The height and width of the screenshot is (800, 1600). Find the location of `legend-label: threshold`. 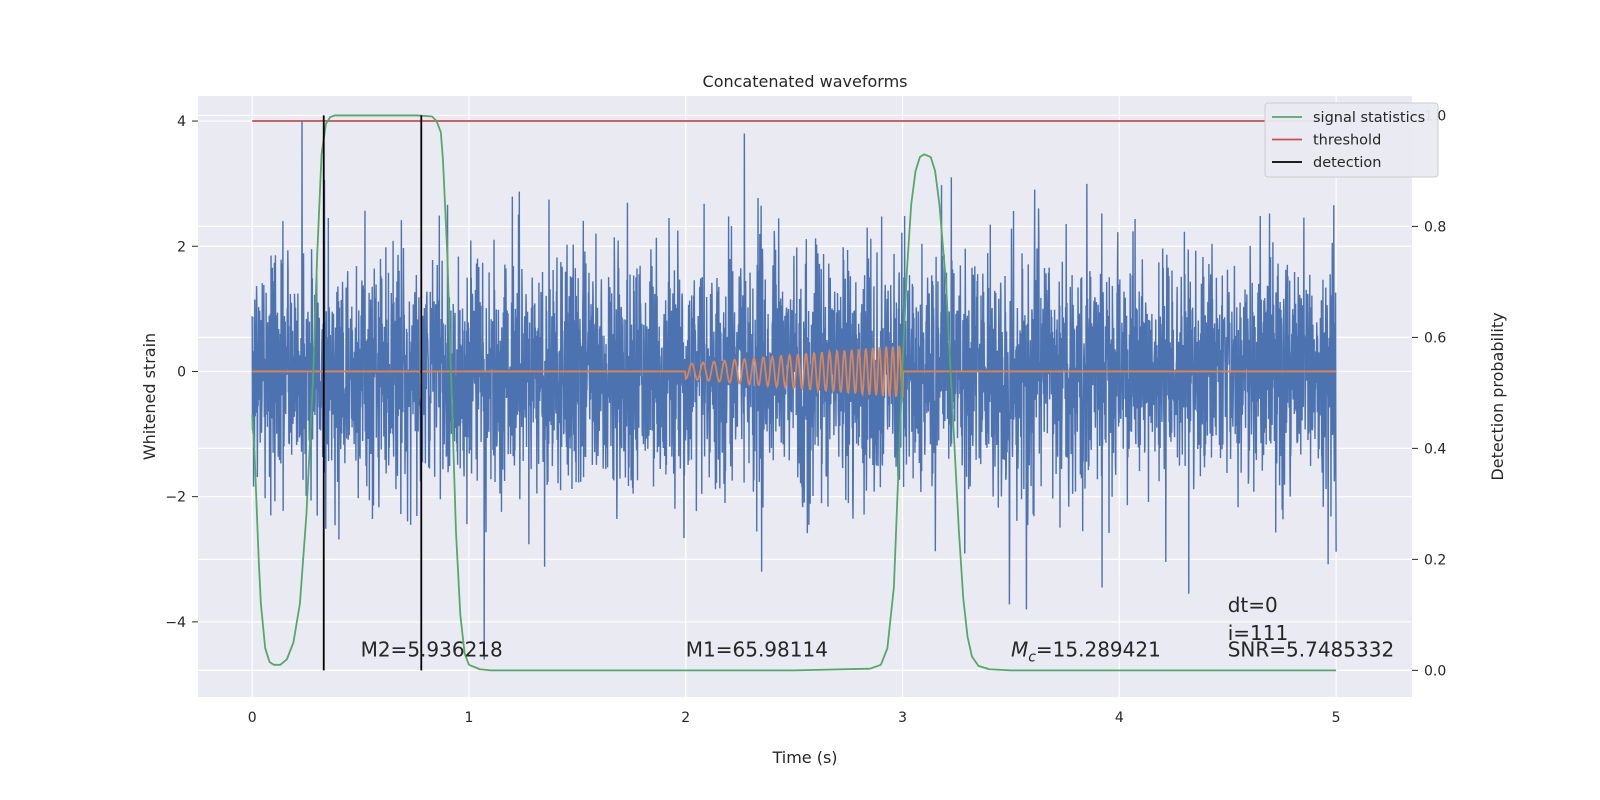

legend-label: threshold is located at coordinates (1347, 141).